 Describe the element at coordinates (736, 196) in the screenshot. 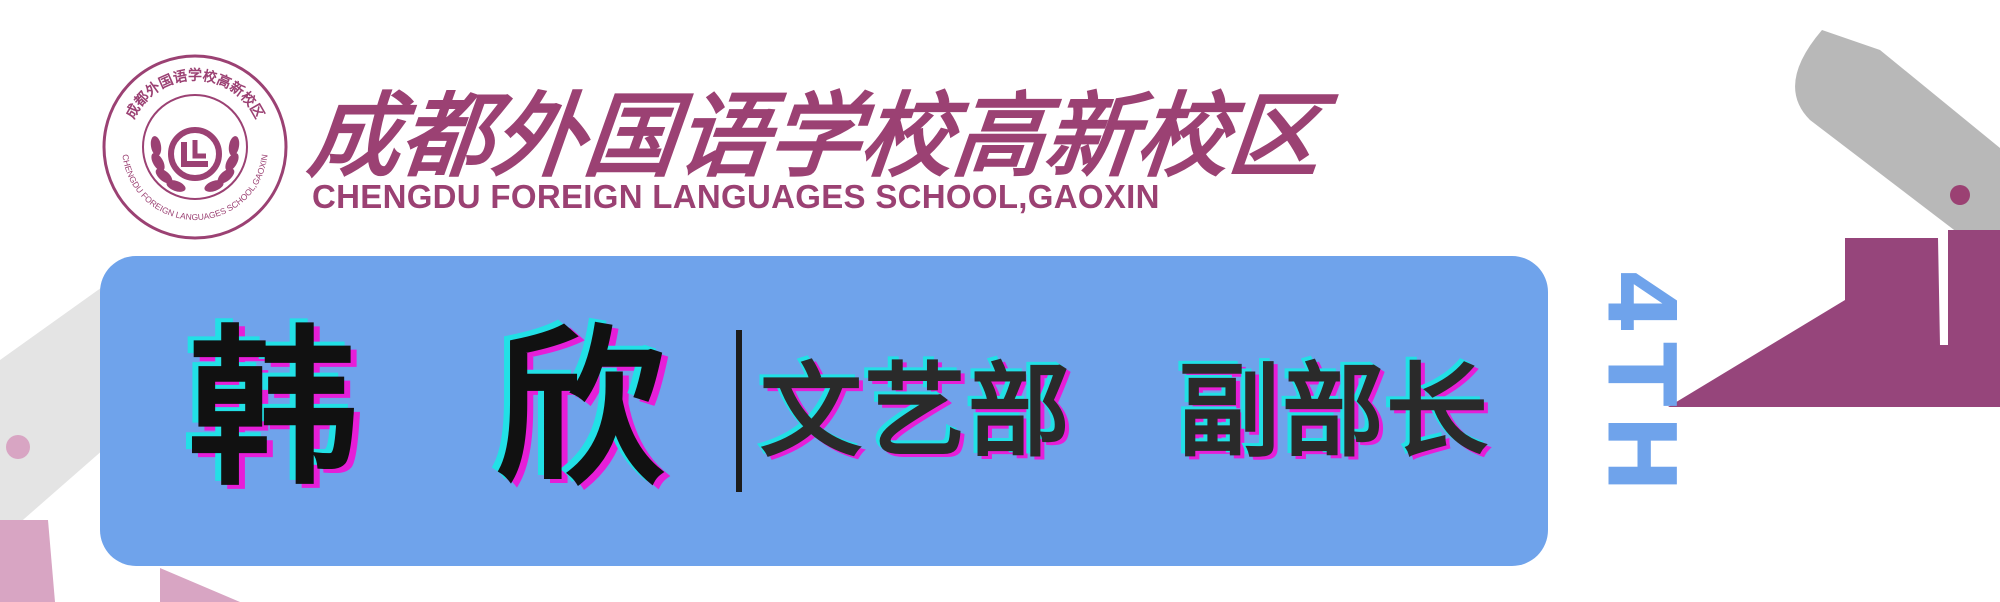

I see `school-name-en: CHENGDU FOREIGN LANGUAGES SCHOOL,GAOXIN` at that location.